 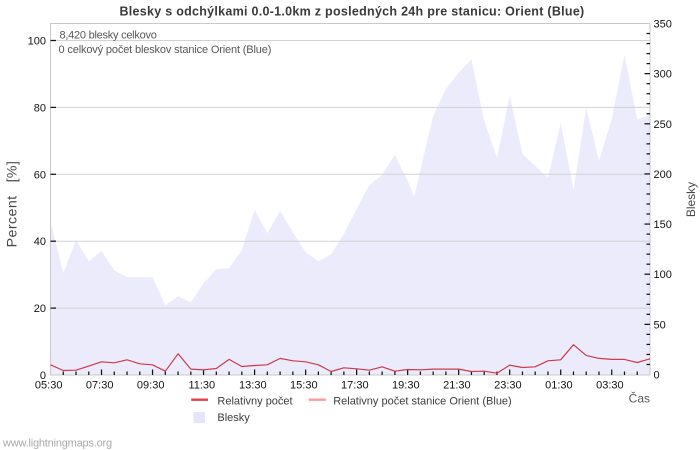 What do you see at coordinates (151, 386) in the screenshot?
I see `svg-text: 09:30` at bounding box center [151, 386].